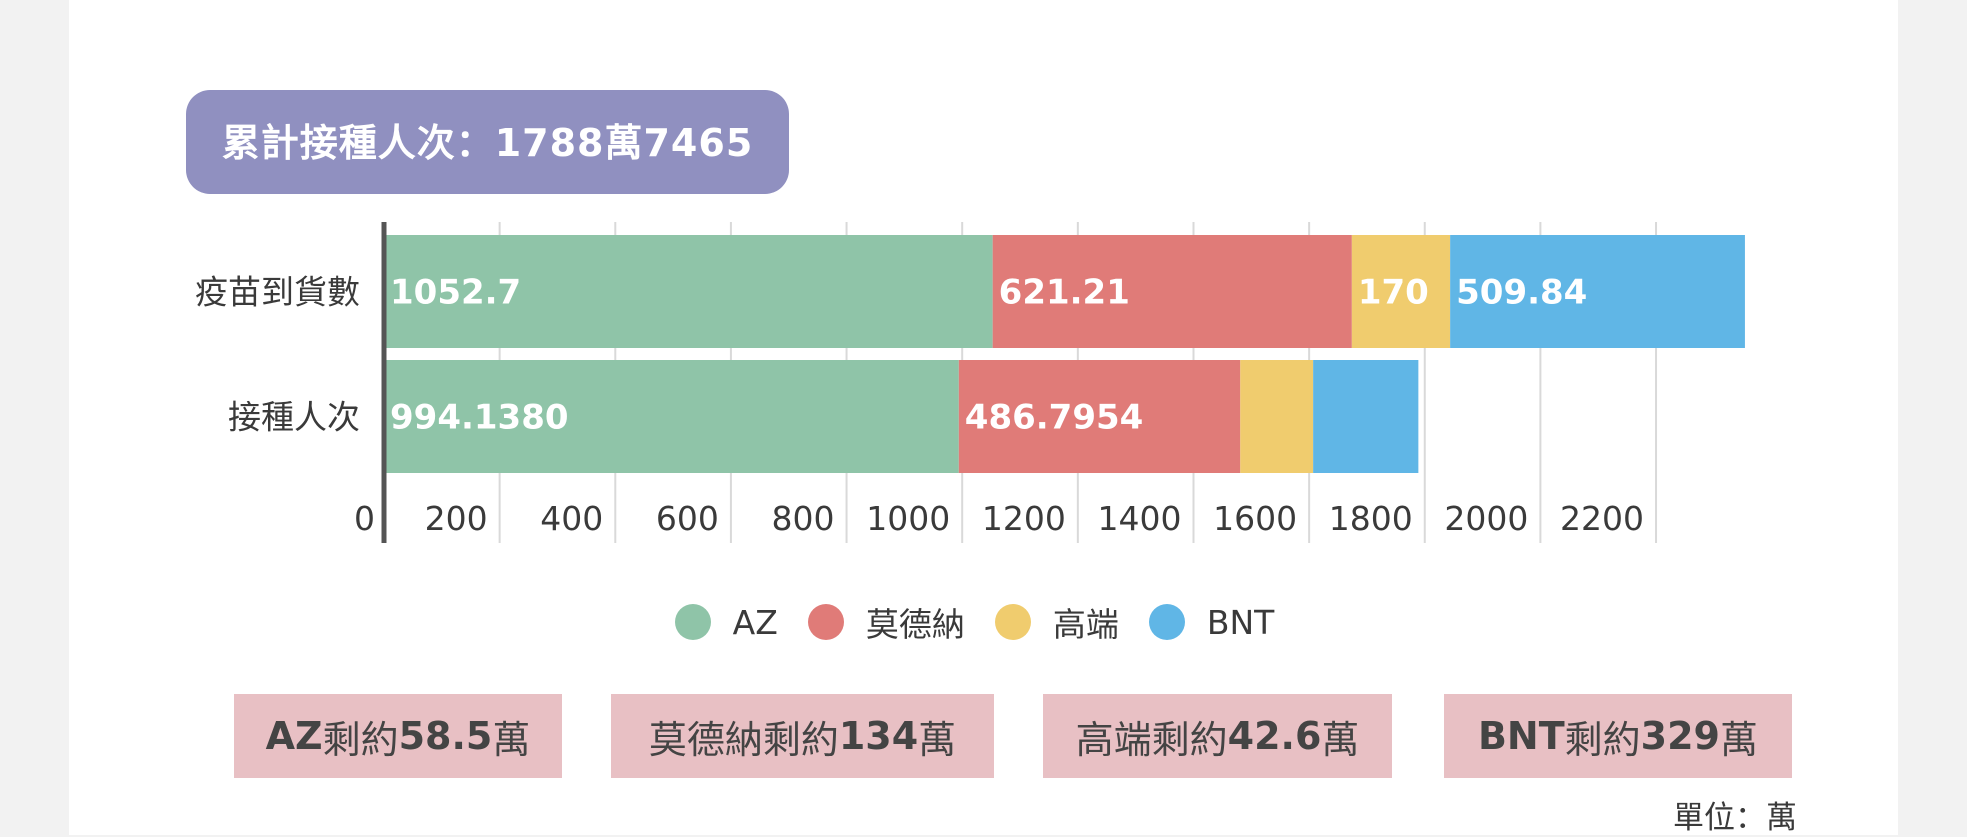  What do you see at coordinates (571, 518) in the screenshot?
I see `x-tick-label: 400` at bounding box center [571, 518].